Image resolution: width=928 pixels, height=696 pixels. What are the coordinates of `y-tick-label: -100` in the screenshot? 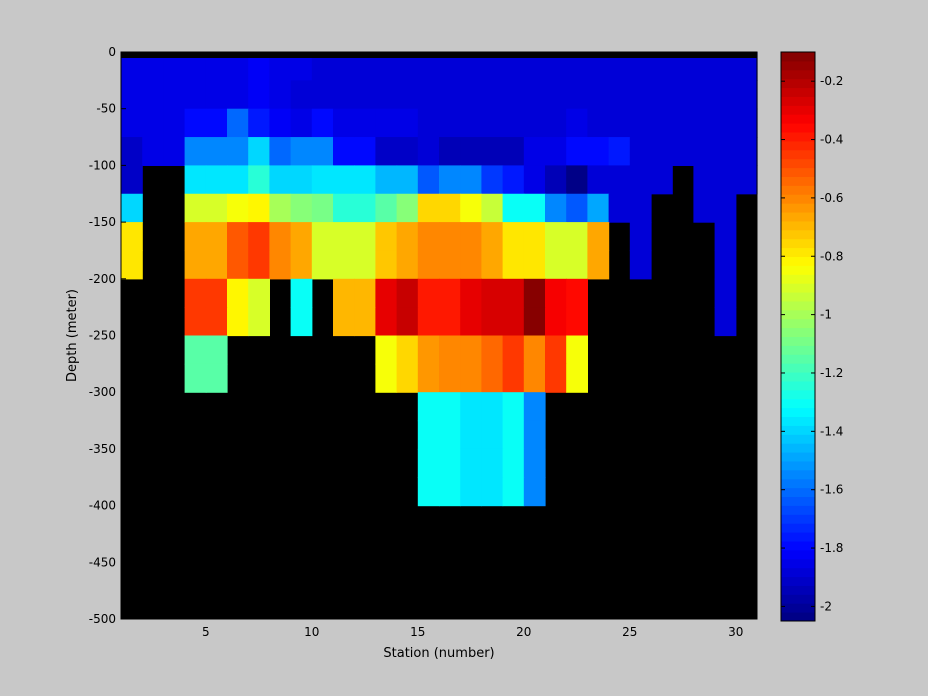 It's located at (102, 165).